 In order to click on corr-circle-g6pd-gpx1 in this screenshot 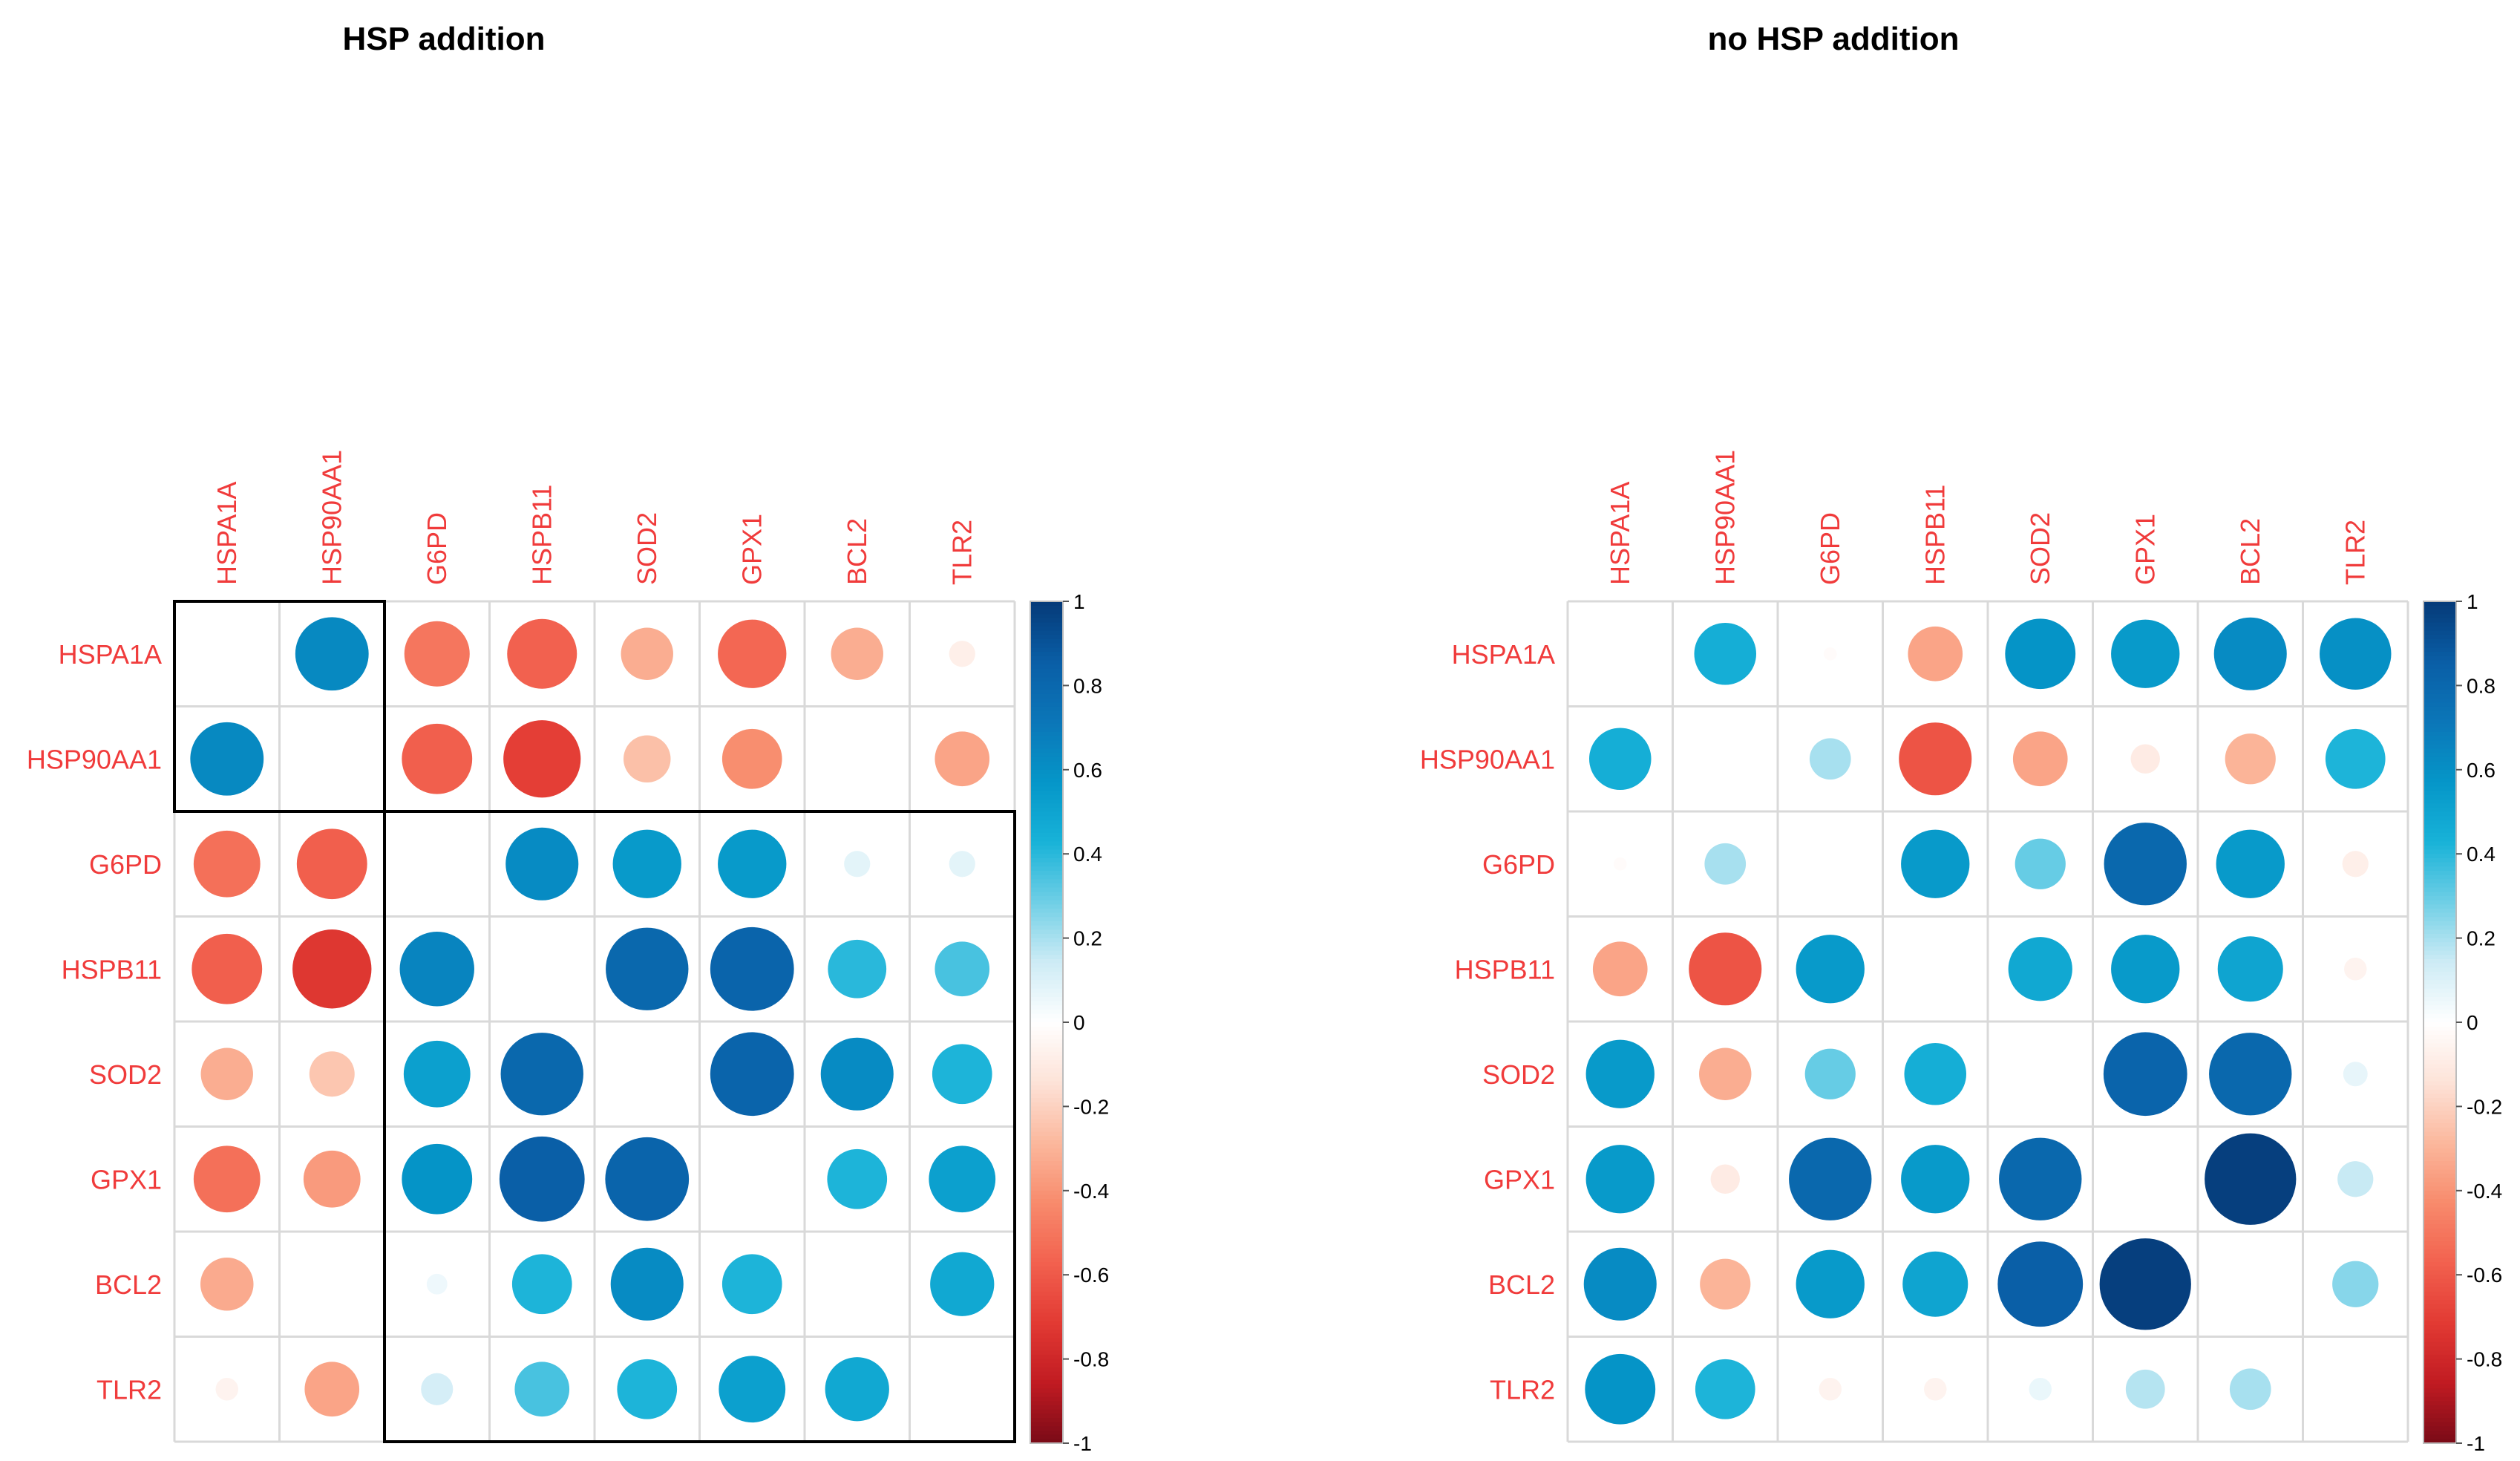, I will do `click(2145, 864)`.